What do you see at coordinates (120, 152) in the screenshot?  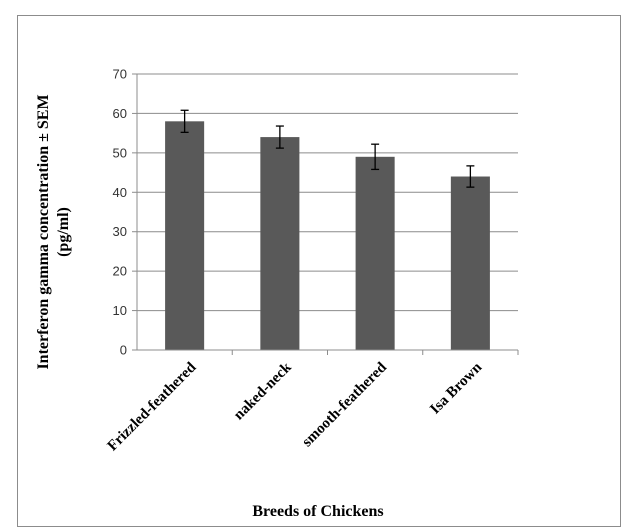 I see `y-tick-label: 50` at bounding box center [120, 152].